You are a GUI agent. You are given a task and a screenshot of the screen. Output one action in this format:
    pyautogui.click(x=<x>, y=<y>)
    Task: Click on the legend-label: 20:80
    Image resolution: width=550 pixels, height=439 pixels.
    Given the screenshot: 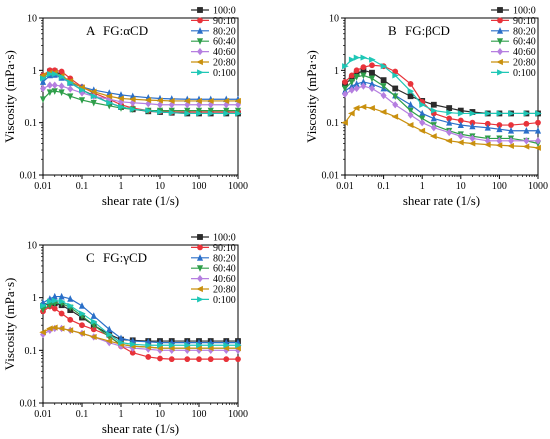 What is the action you would take?
    pyautogui.click(x=224, y=63)
    